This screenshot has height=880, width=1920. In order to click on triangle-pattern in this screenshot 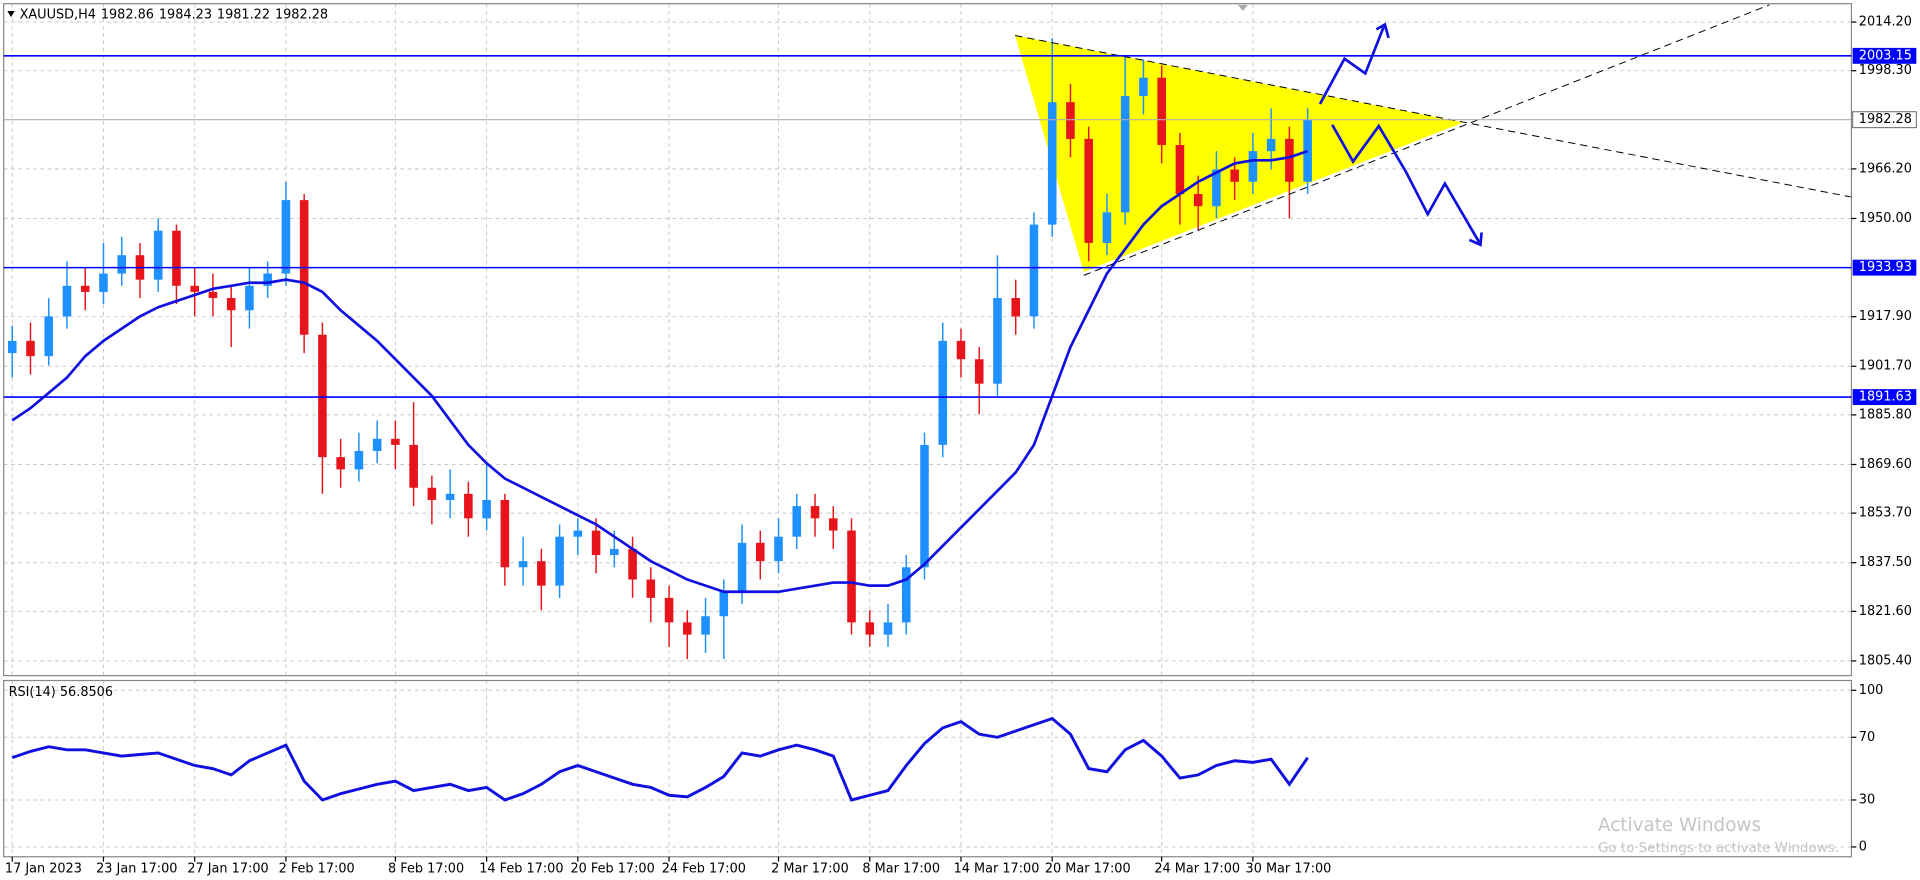, I will do `click(1239, 153)`.